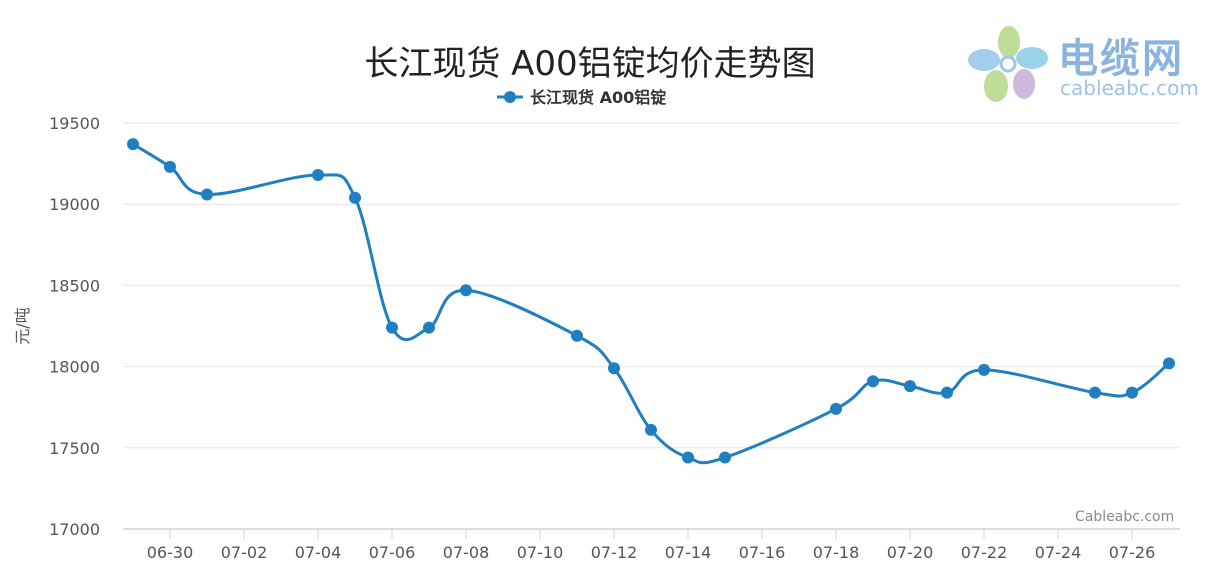  I want to click on x-tick-label: 07-12, so click(614, 552).